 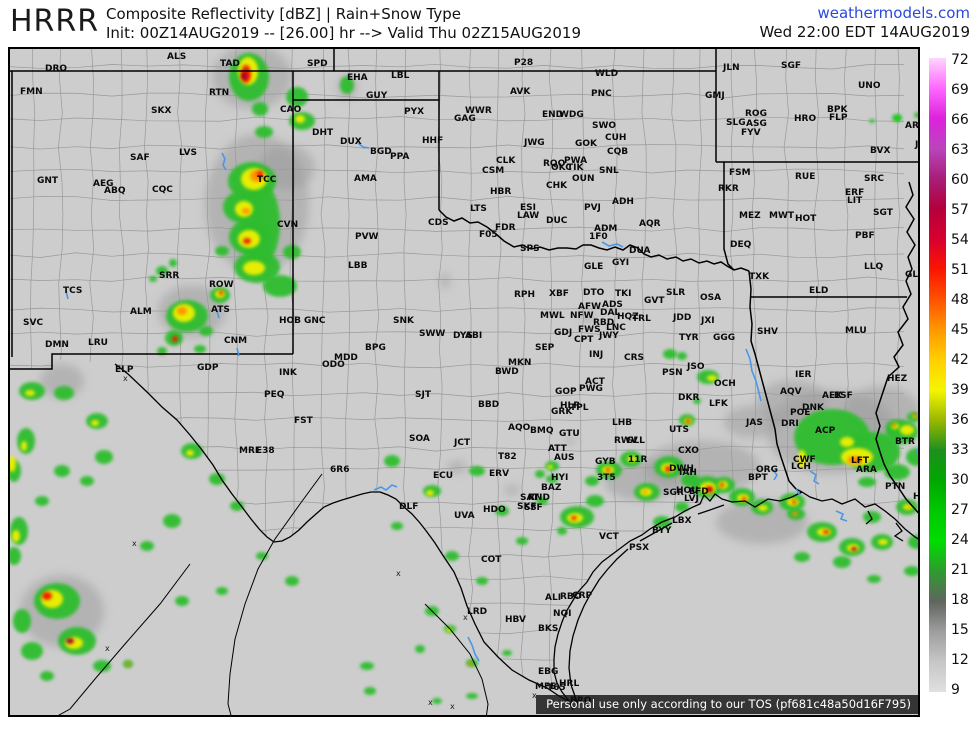 I want to click on station-label: GDP, so click(x=208, y=368).